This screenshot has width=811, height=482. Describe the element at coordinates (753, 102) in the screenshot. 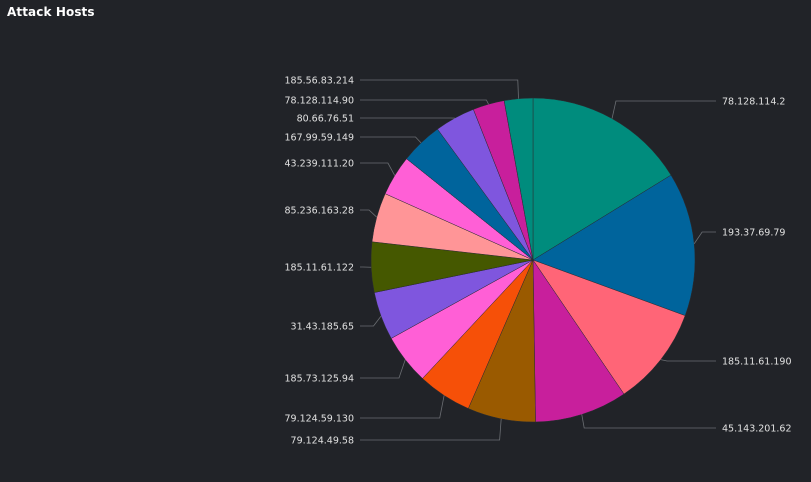

I see `slice-label: 78.128.114.2` at that location.